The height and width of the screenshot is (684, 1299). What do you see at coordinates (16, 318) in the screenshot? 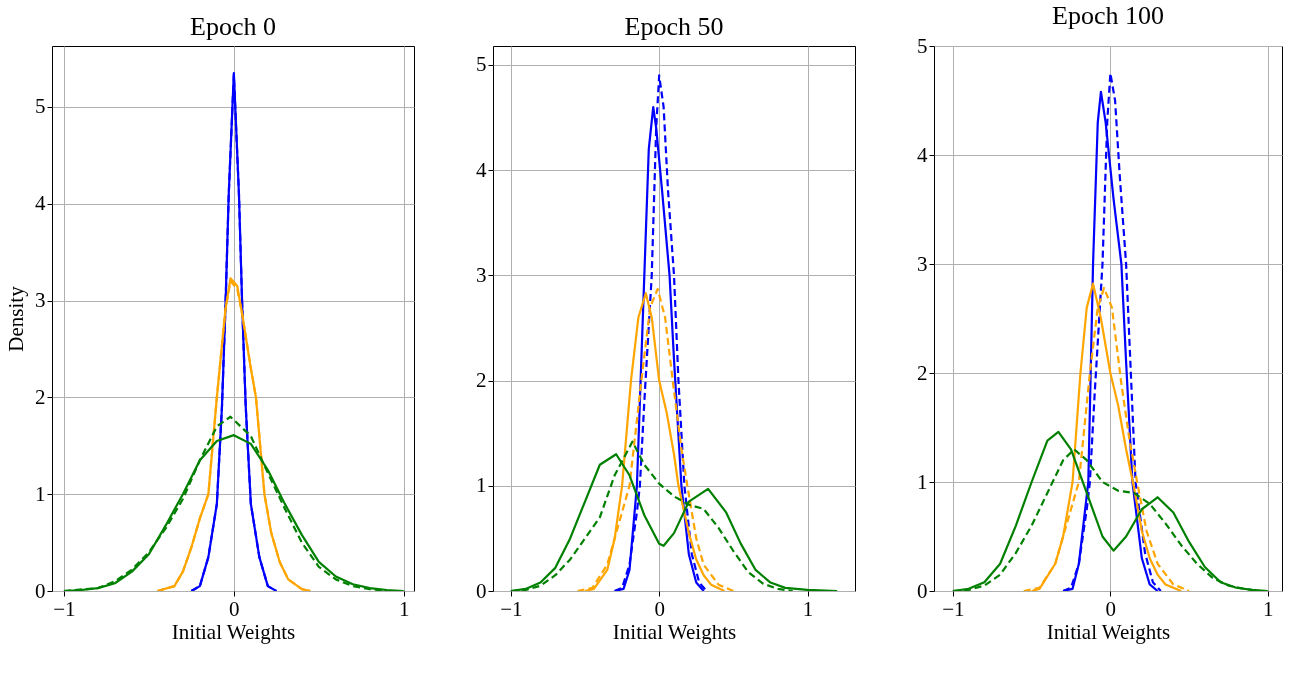
I see `y-axis-title: Density` at bounding box center [16, 318].